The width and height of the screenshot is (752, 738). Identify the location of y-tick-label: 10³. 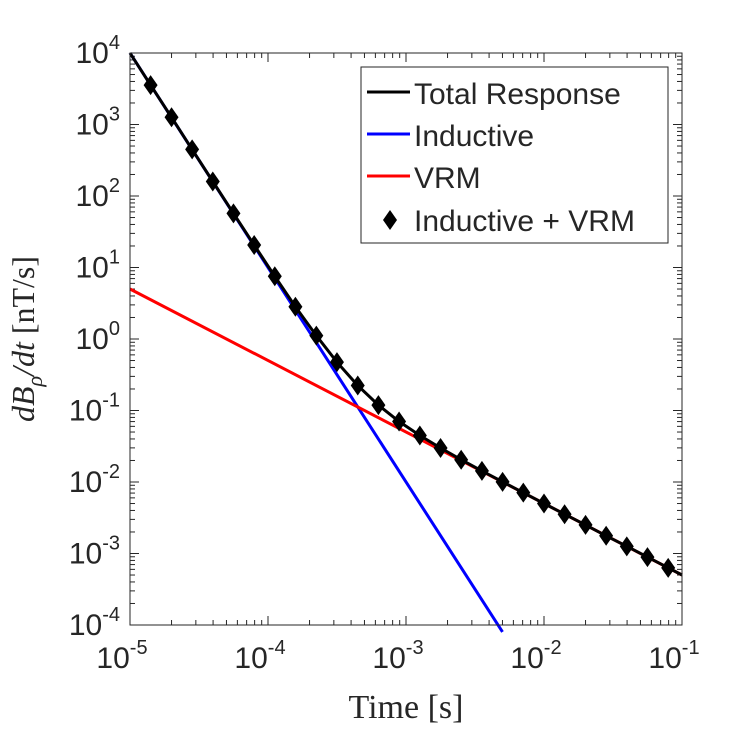
(98, 123).